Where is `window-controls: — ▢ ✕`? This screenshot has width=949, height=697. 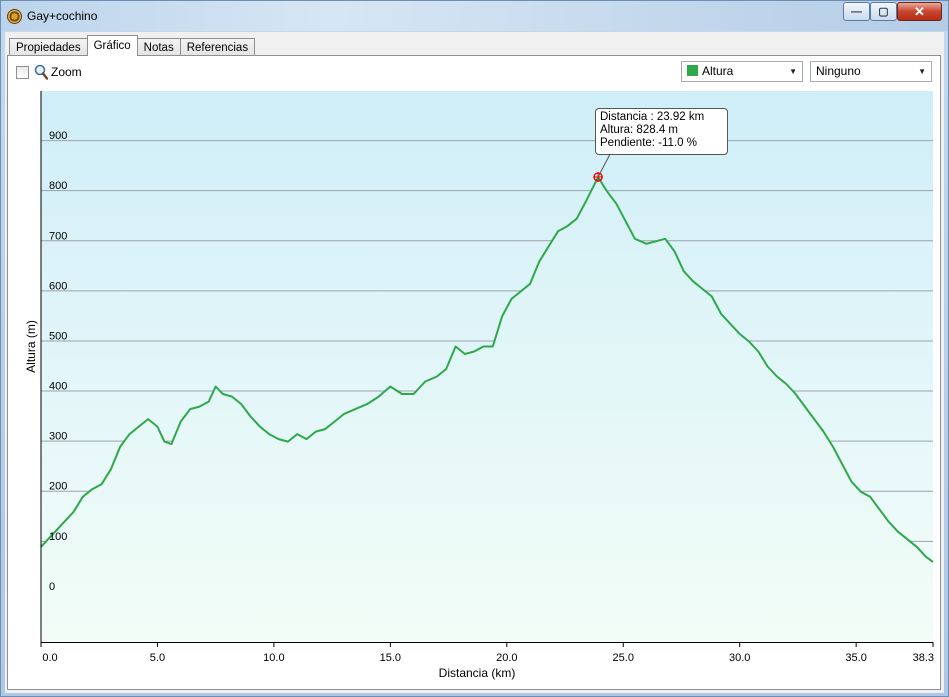
window-controls: — ▢ ✕ is located at coordinates (892, 11).